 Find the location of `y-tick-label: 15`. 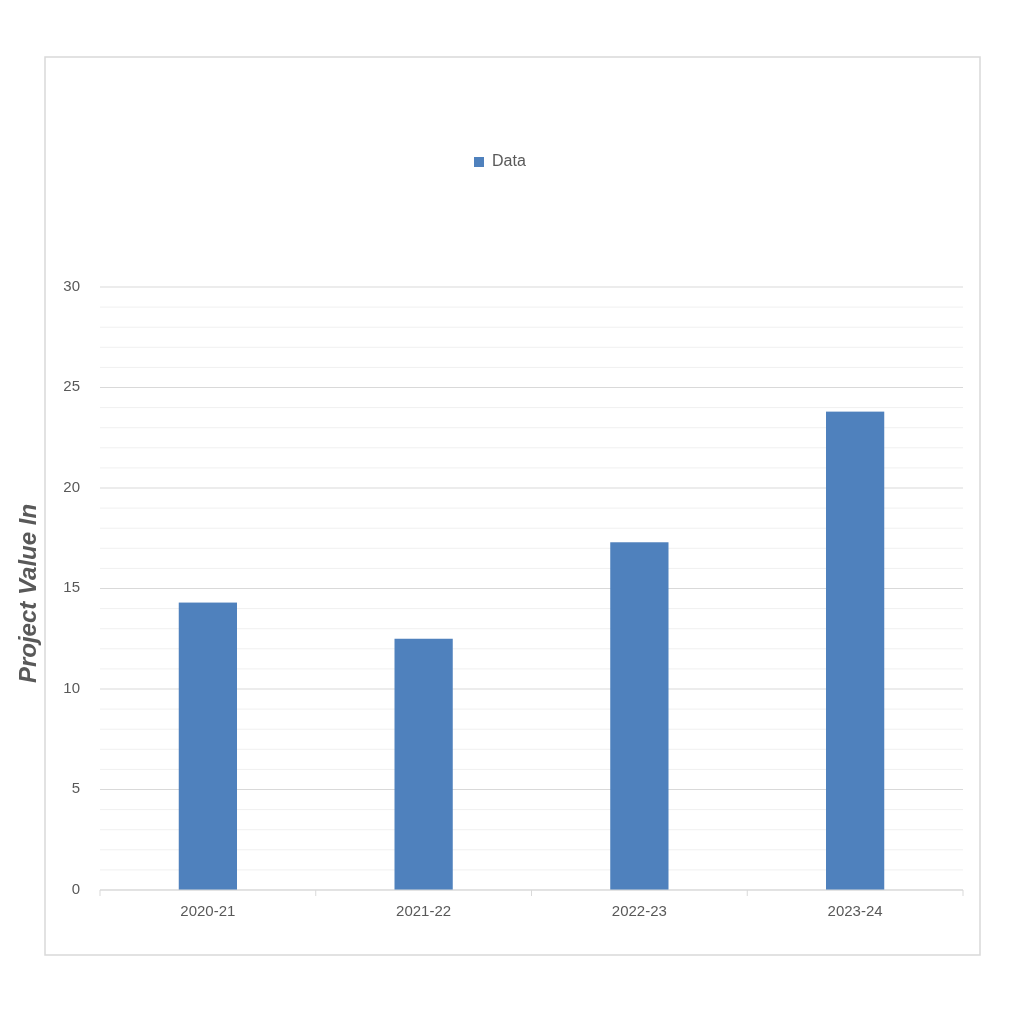

y-tick-label: 15 is located at coordinates (71, 587).